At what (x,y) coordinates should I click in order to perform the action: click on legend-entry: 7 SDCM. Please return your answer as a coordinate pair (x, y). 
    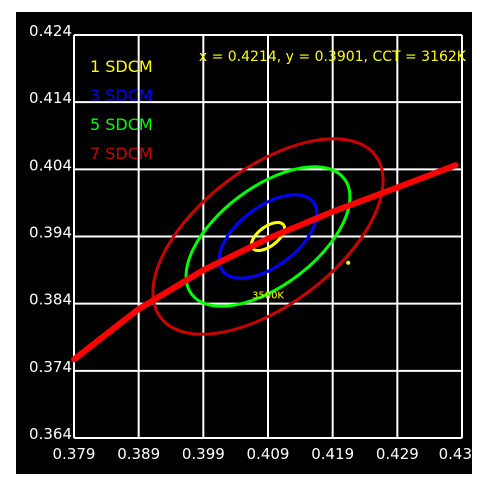
    Looking at the image, I should click on (121, 153).